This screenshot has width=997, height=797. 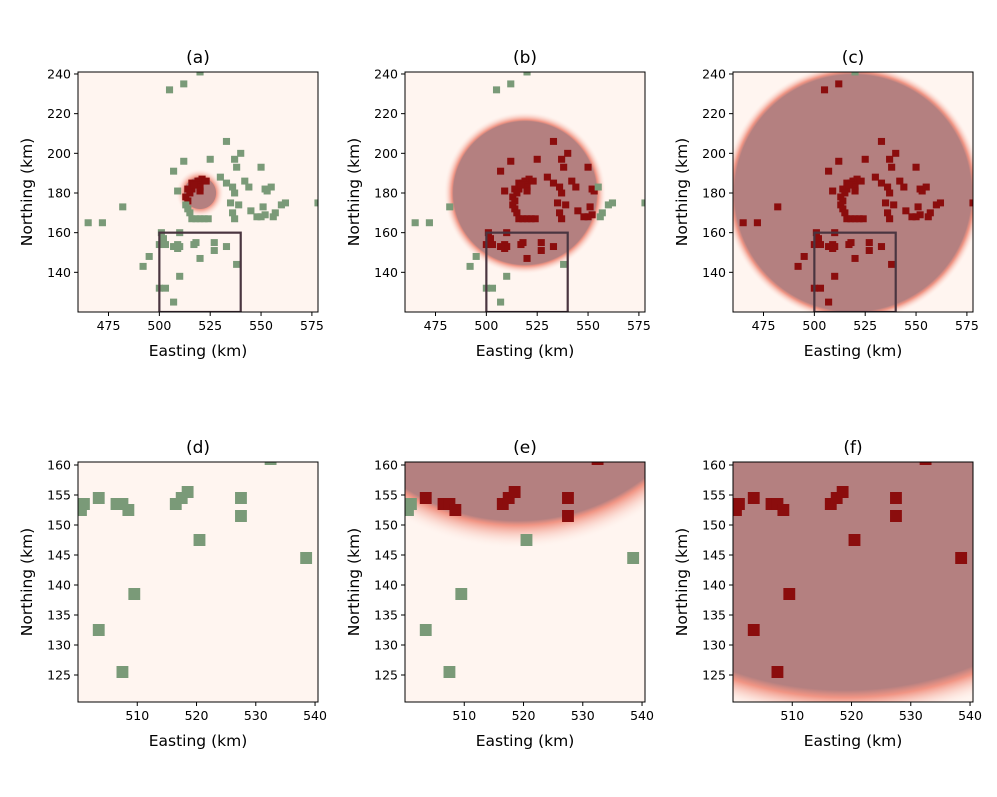 I want to click on x-ticks: 475 500 525 550 575, so click(x=210, y=322).